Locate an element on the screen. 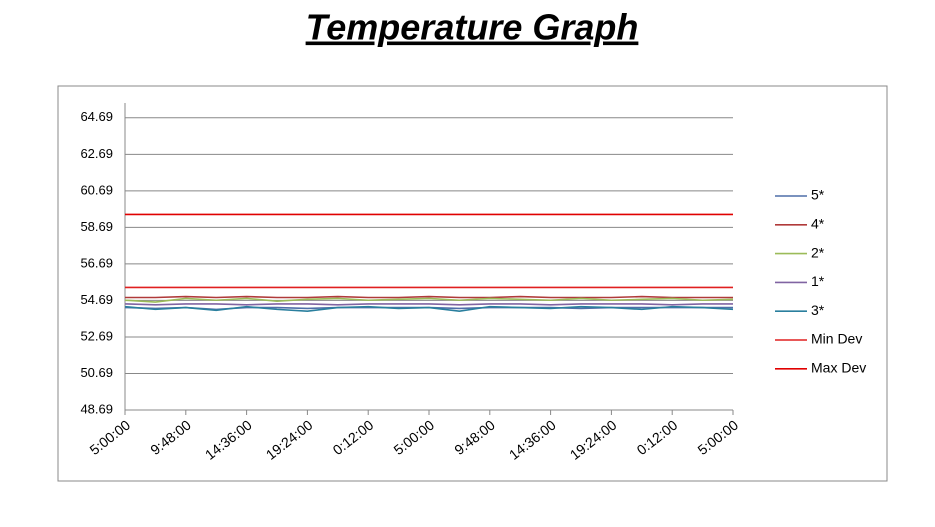  legend-label: 2* is located at coordinates (818, 252).